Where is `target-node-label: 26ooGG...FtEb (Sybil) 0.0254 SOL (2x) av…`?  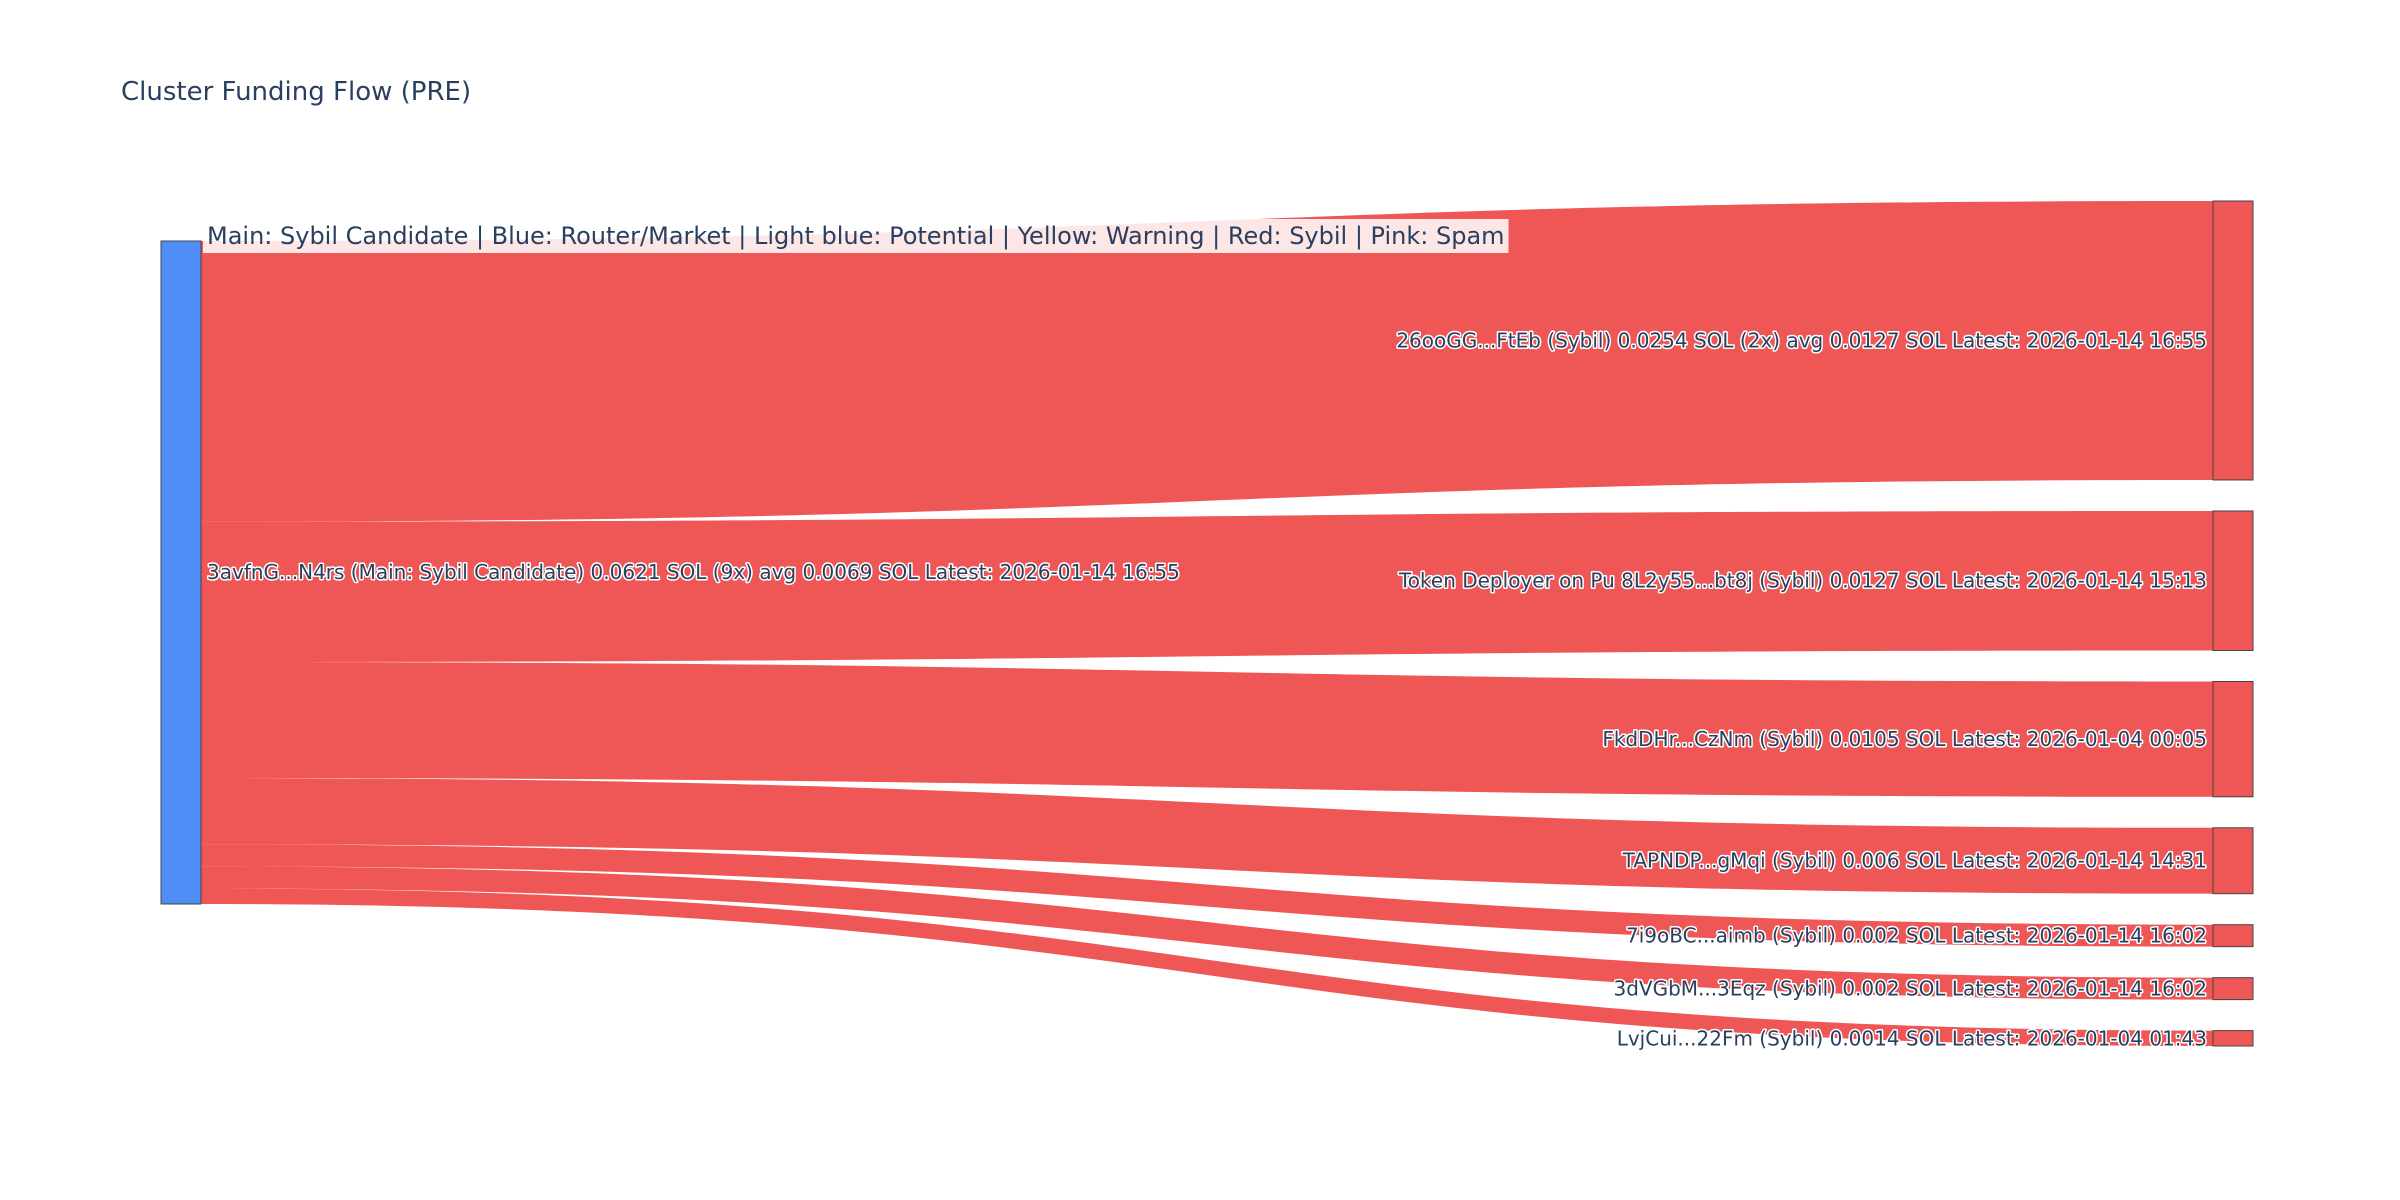 target-node-label: 26ooGG...FtEb (Sybil) 0.0254 SOL (2x) av… is located at coordinates (1801, 340).